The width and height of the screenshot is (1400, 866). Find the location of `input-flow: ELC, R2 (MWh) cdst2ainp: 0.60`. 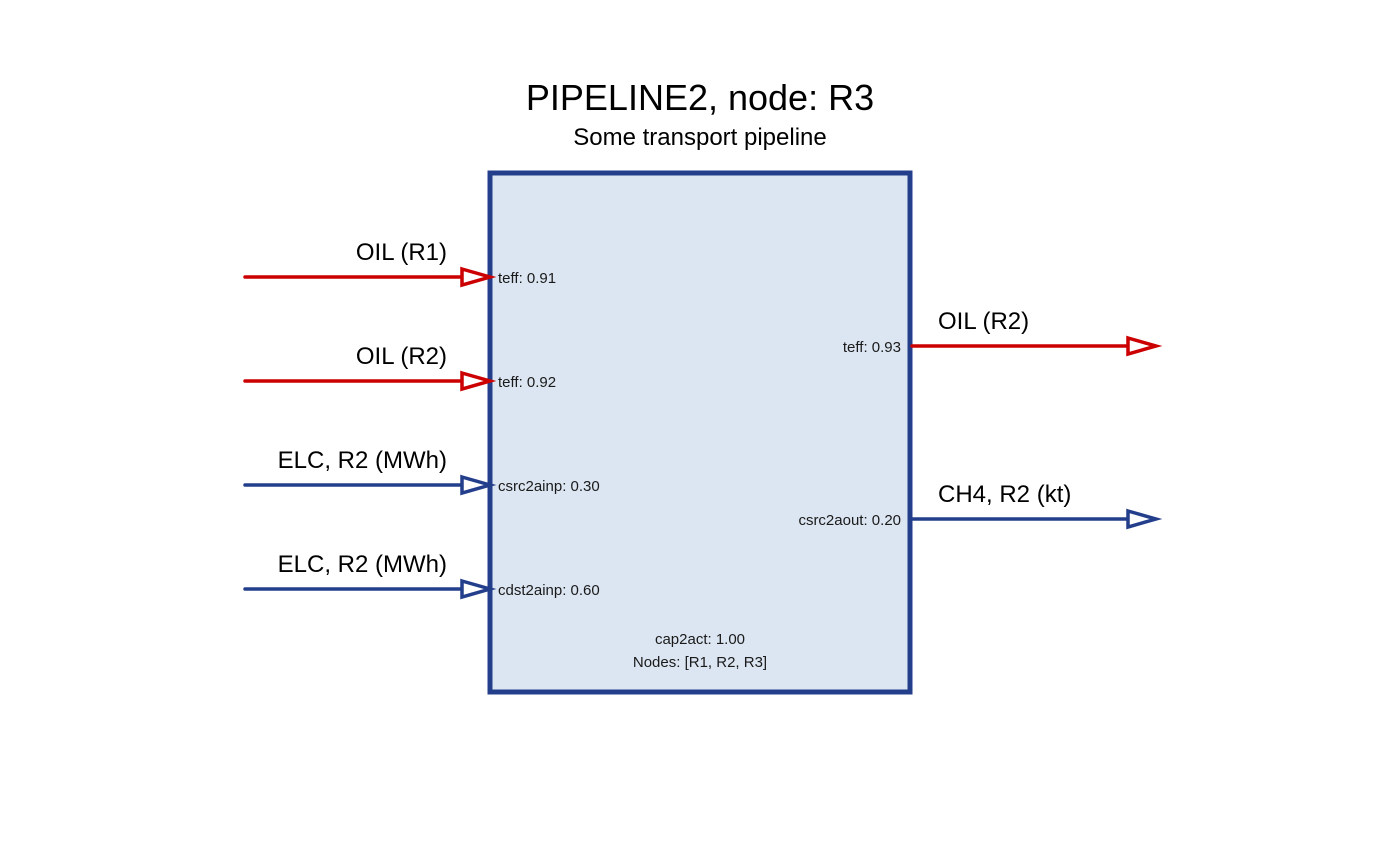

input-flow: ELC, R2 (MWh) cdst2ainp: 0.60 is located at coordinates (421, 575).